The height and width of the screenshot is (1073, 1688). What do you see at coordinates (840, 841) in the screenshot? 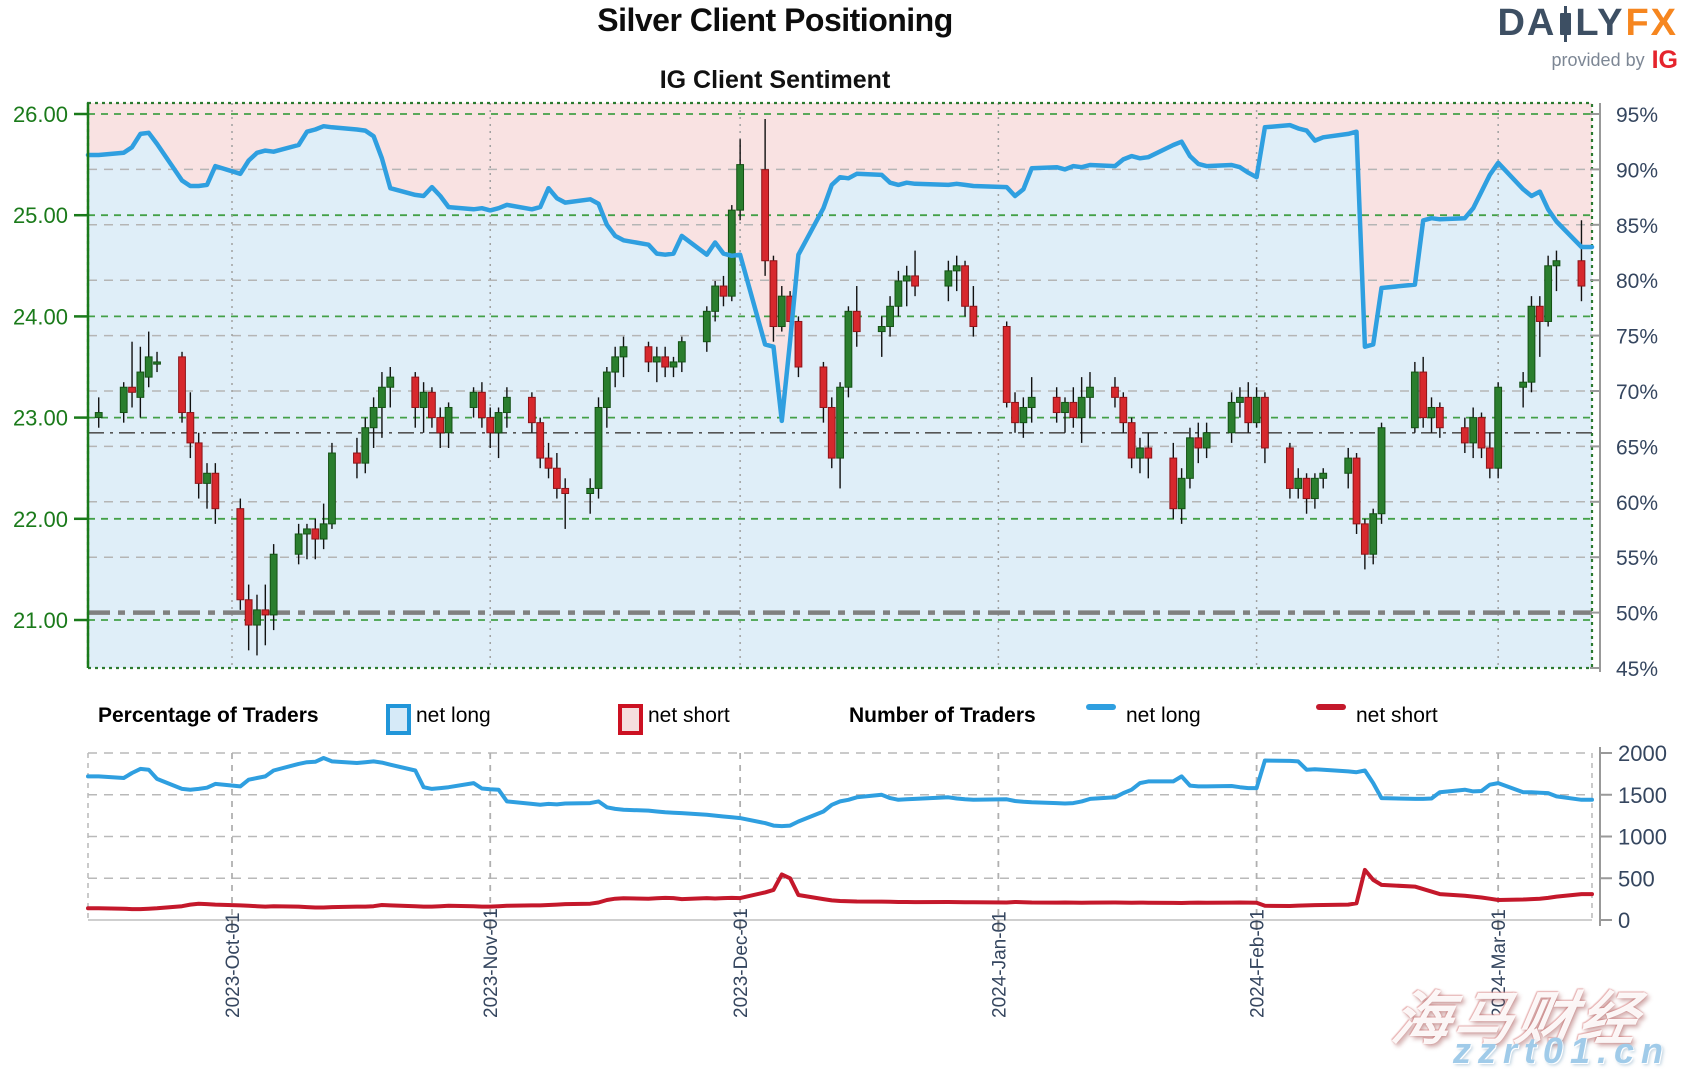
I see `lower-panel` at bounding box center [840, 841].